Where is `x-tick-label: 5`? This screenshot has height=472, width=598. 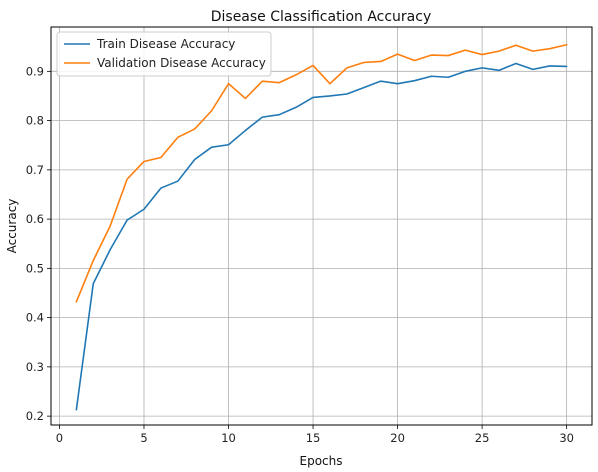 x-tick-label: 5 is located at coordinates (143, 438).